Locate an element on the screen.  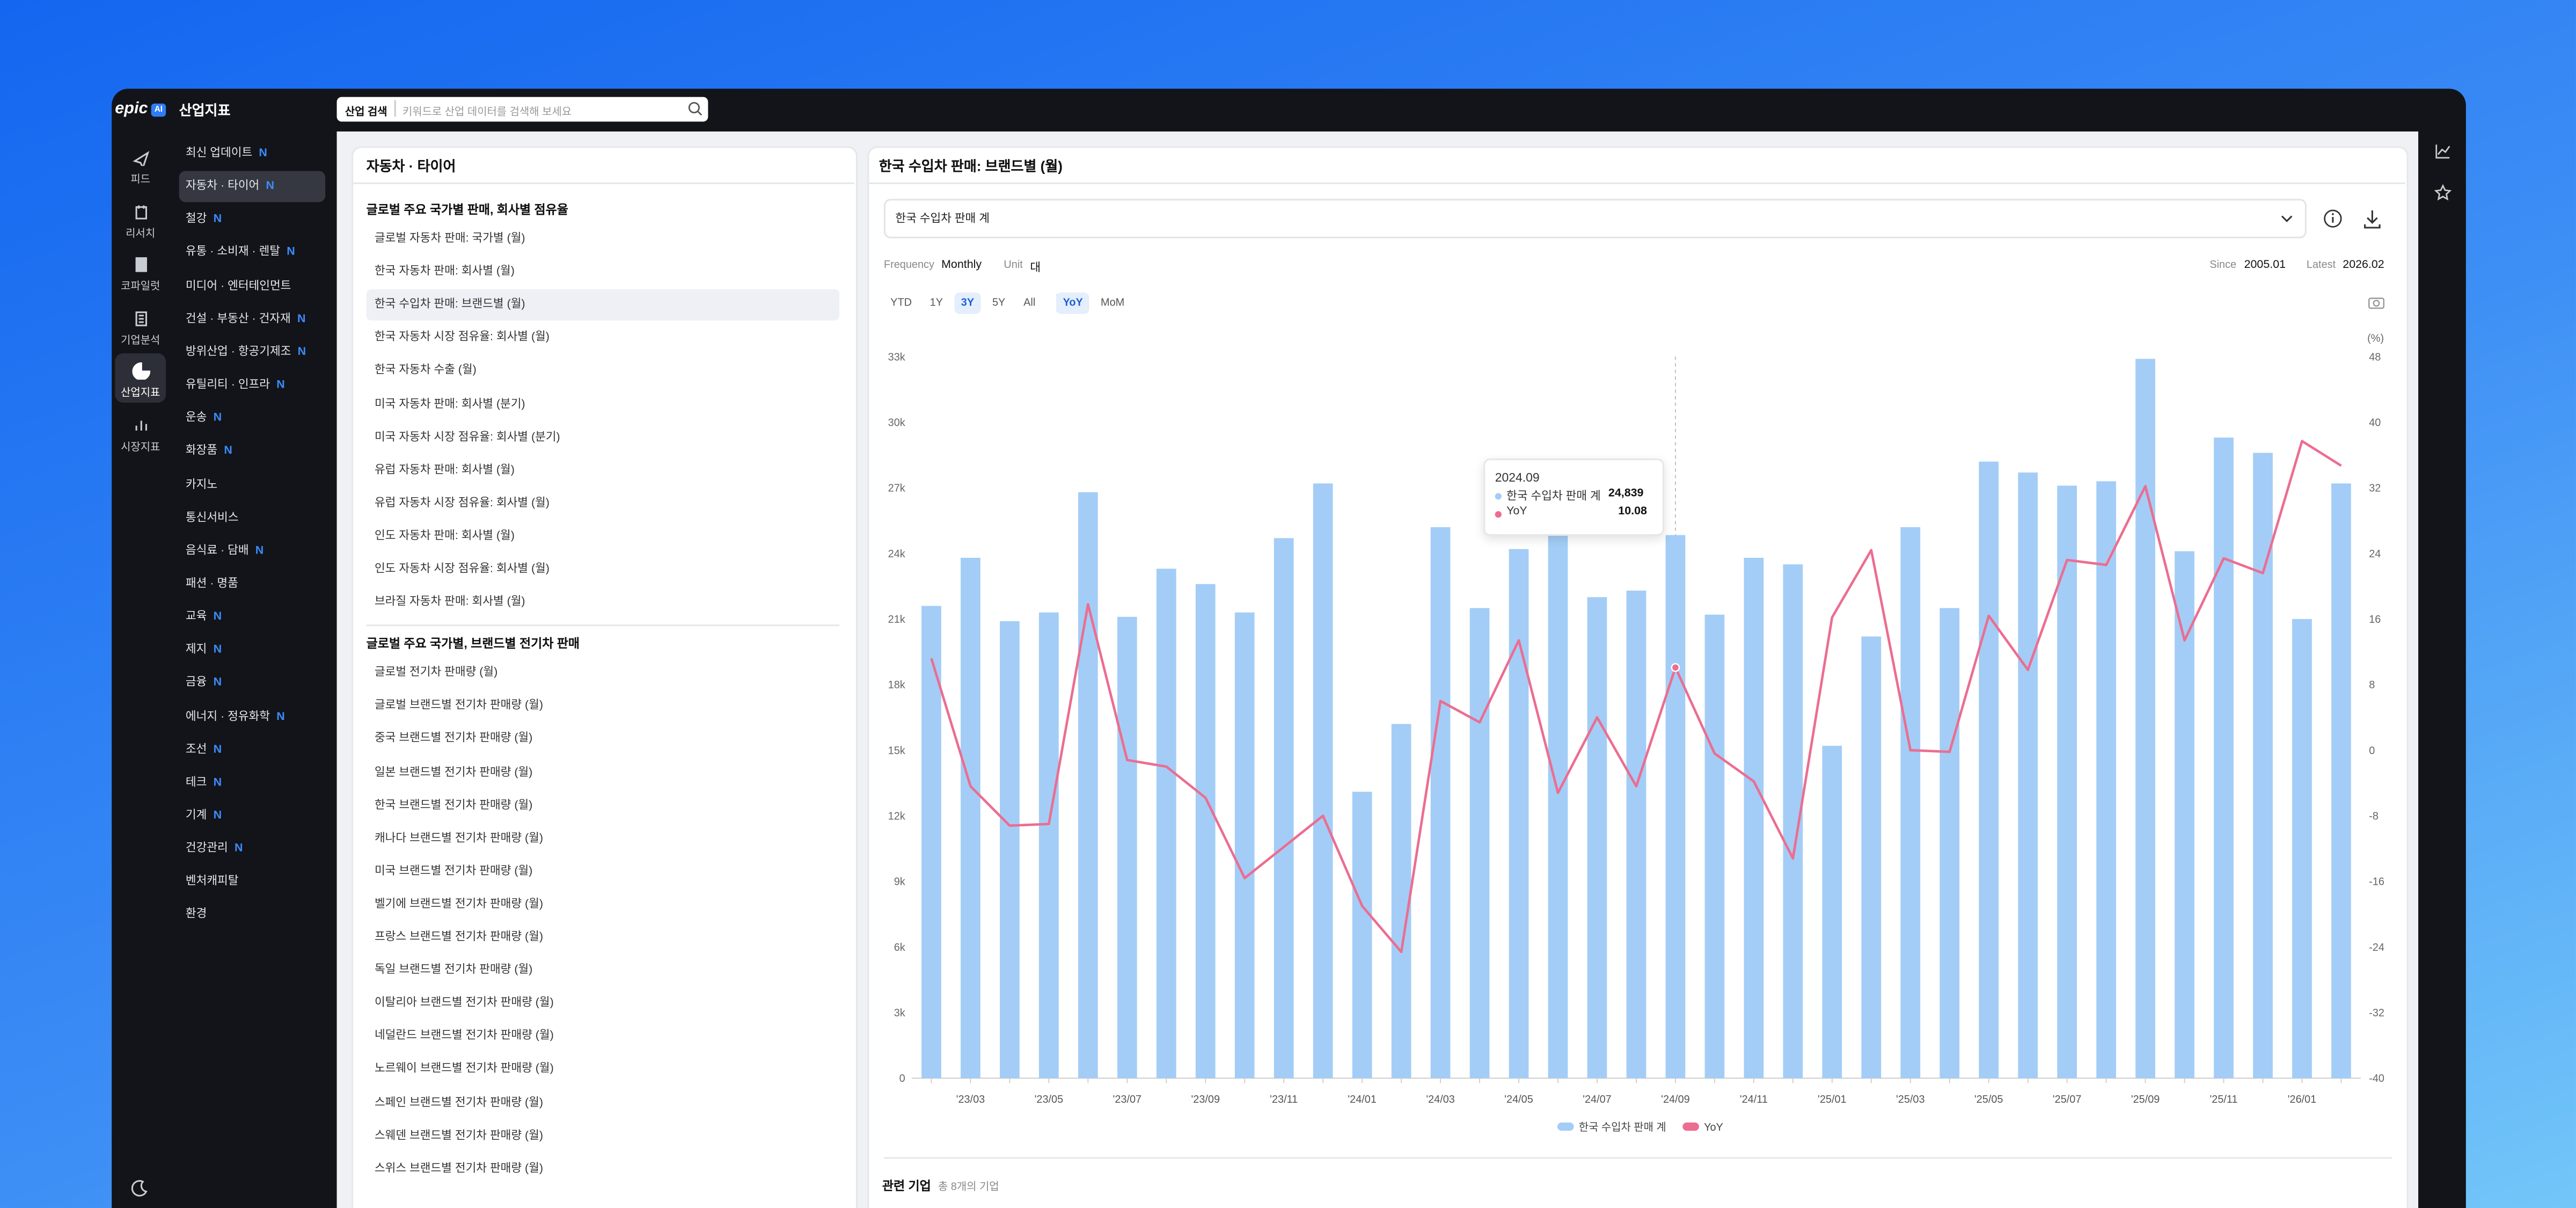
nav-item: 유통 · 소비재 · 렌탈 N is located at coordinates (252, 252).